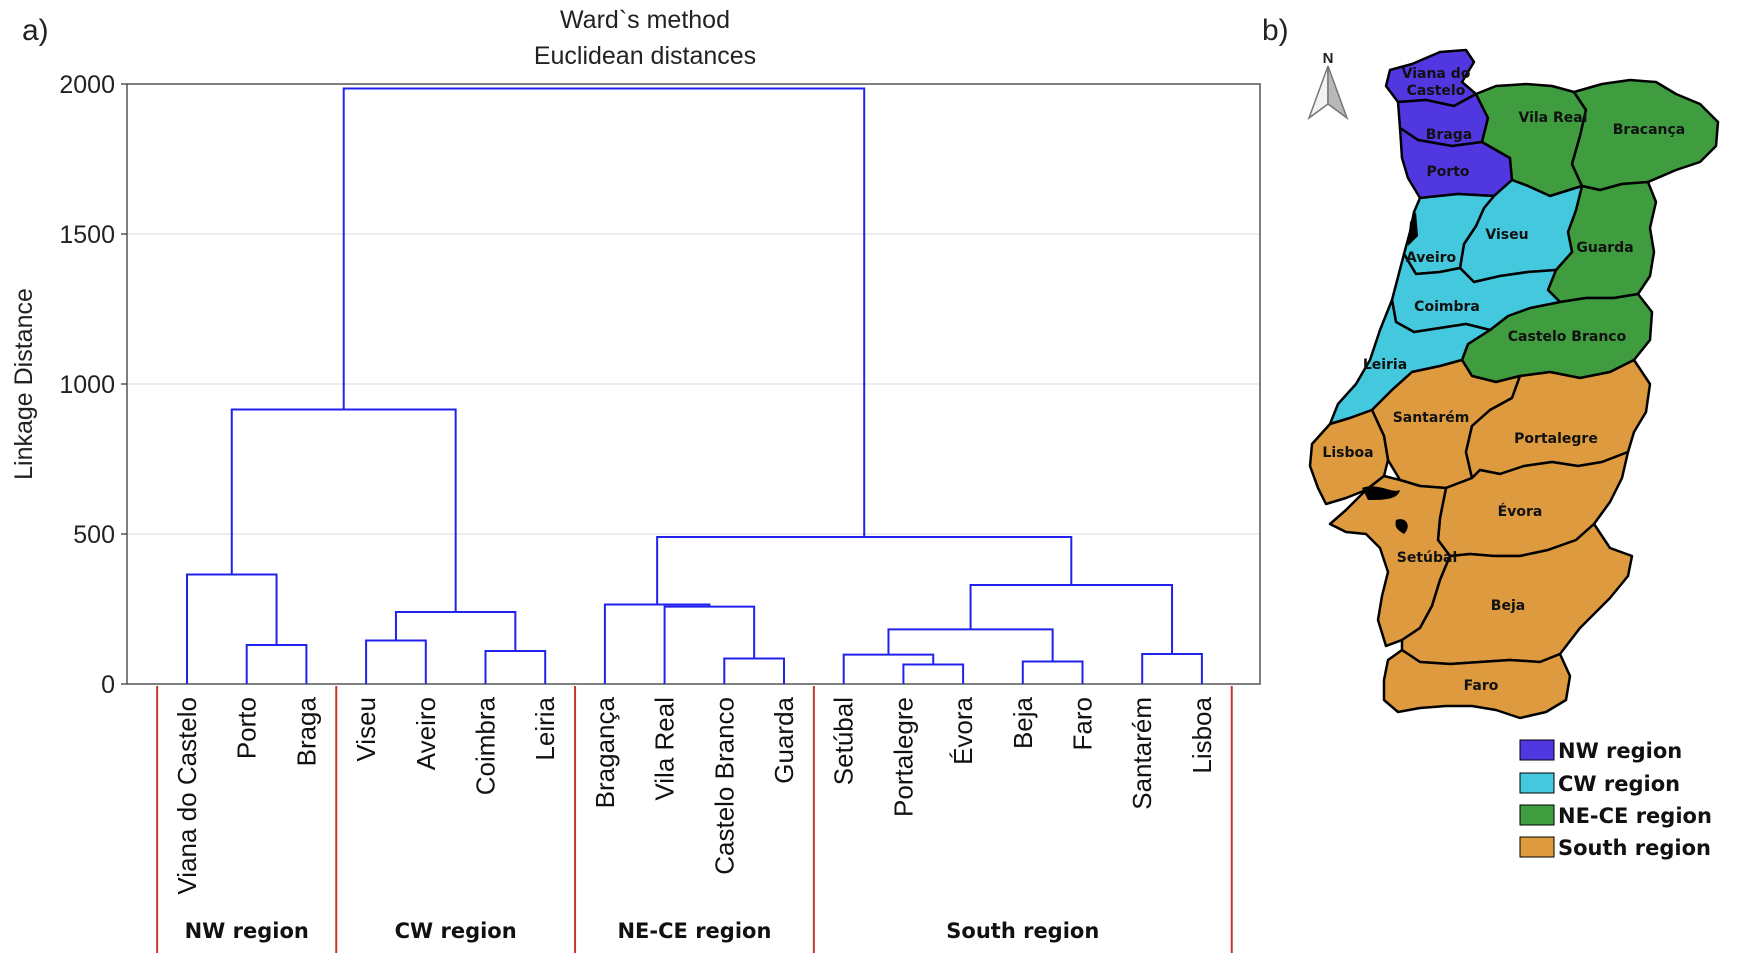  I want to click on leaf-label: Faro, so click(1083, 723).